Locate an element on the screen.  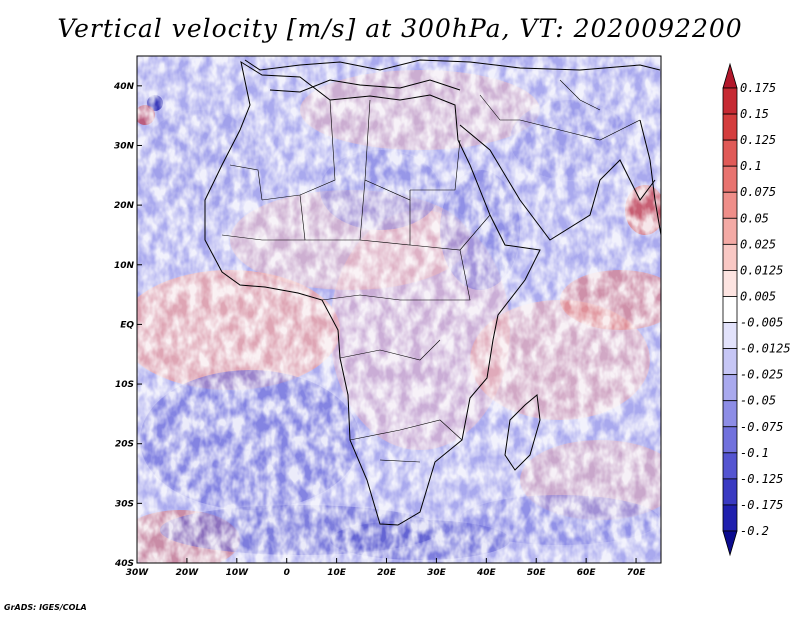
colorbar-label: 0.175 is located at coordinates (758, 88).